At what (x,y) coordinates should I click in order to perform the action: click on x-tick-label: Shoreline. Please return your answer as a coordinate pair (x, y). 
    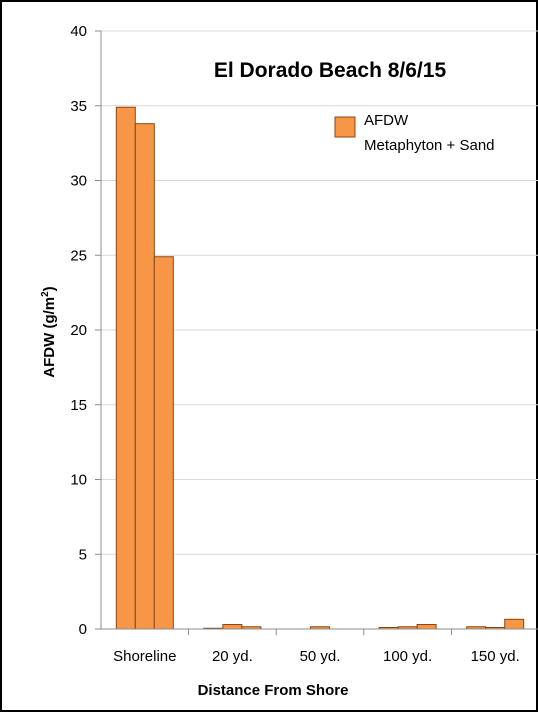
    Looking at the image, I should click on (144, 656).